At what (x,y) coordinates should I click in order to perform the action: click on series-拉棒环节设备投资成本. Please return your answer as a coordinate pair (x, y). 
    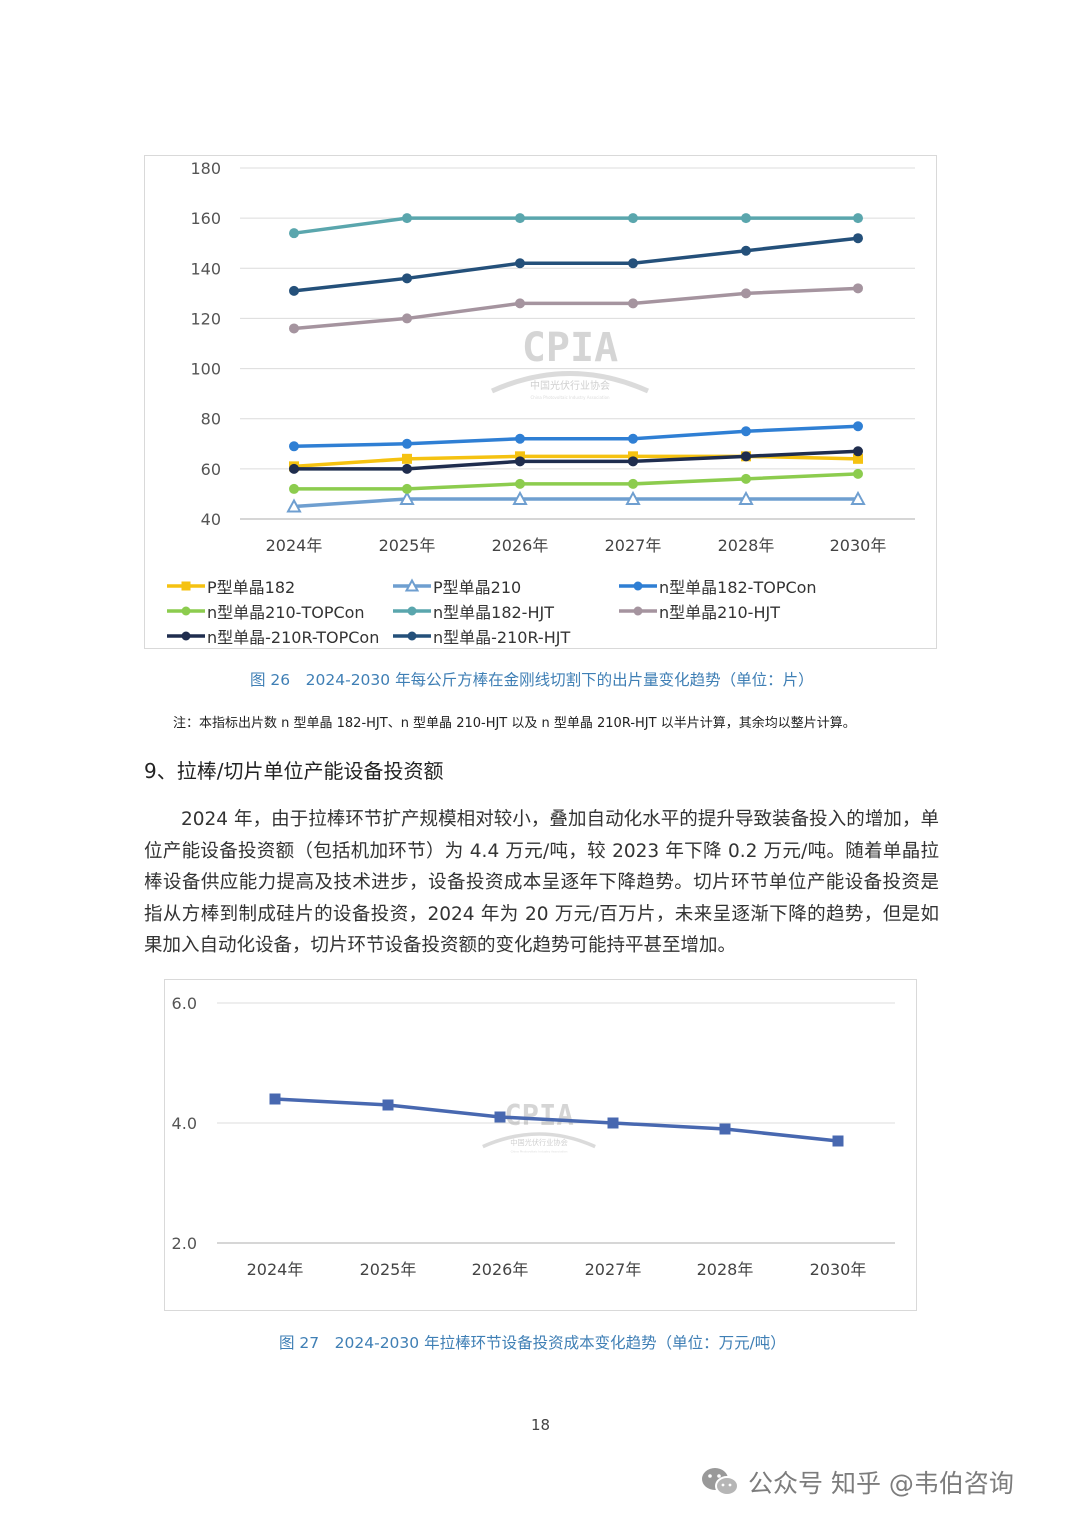
    Looking at the image, I should click on (556, 1120).